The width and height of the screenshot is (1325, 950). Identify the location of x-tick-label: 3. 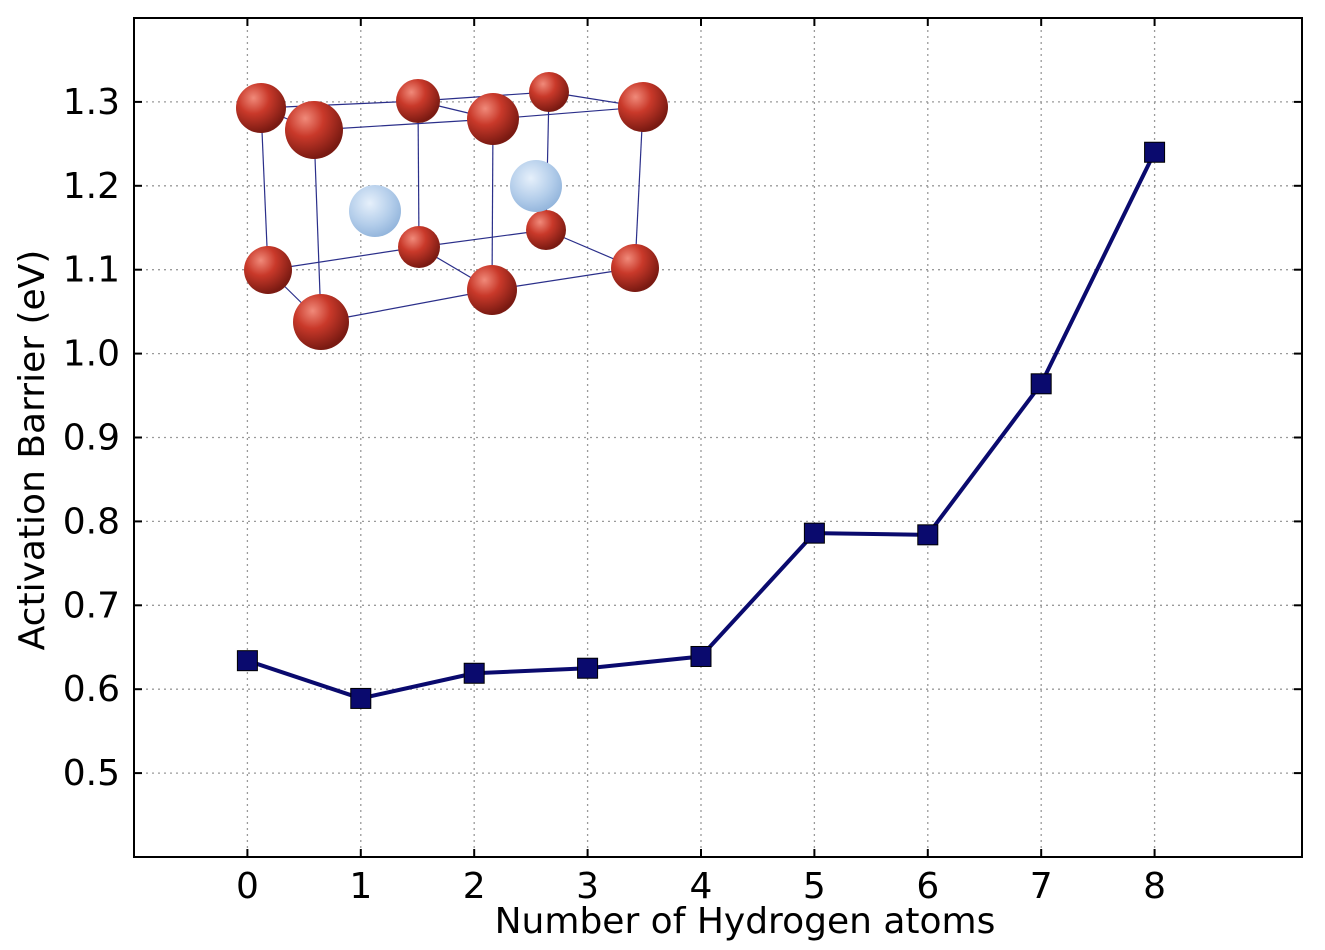
(587, 886).